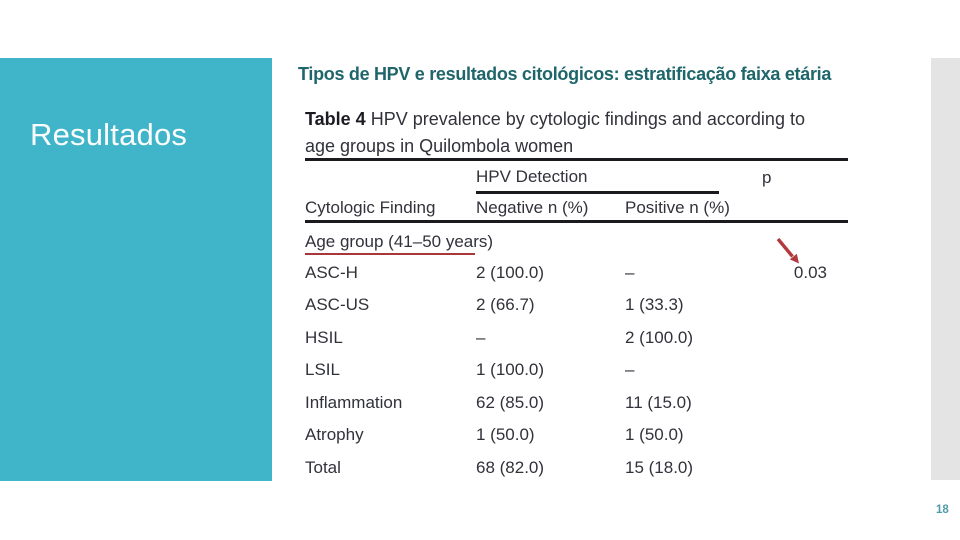 The width and height of the screenshot is (960, 540). Describe the element at coordinates (576, 339) in the screenshot. I see `table-row: HSIL – 2 (100.0)` at that location.